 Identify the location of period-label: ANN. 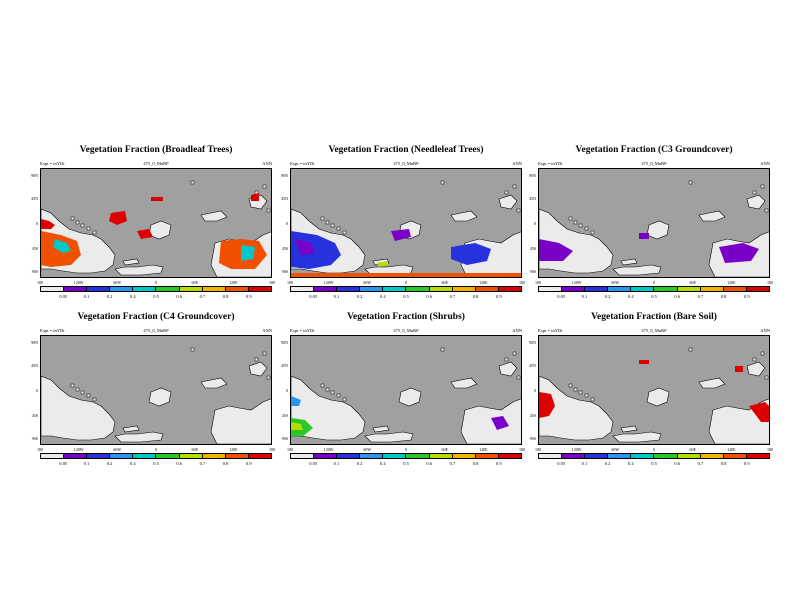
(517, 163).